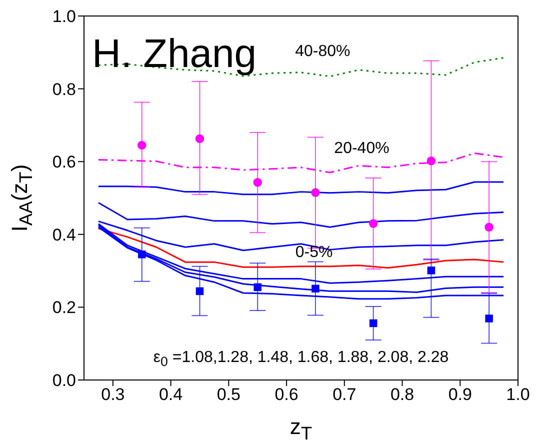 This screenshot has height=443, width=541. Describe the element at coordinates (113, 394) in the screenshot. I see `x-tick-label: 0.3` at that location.